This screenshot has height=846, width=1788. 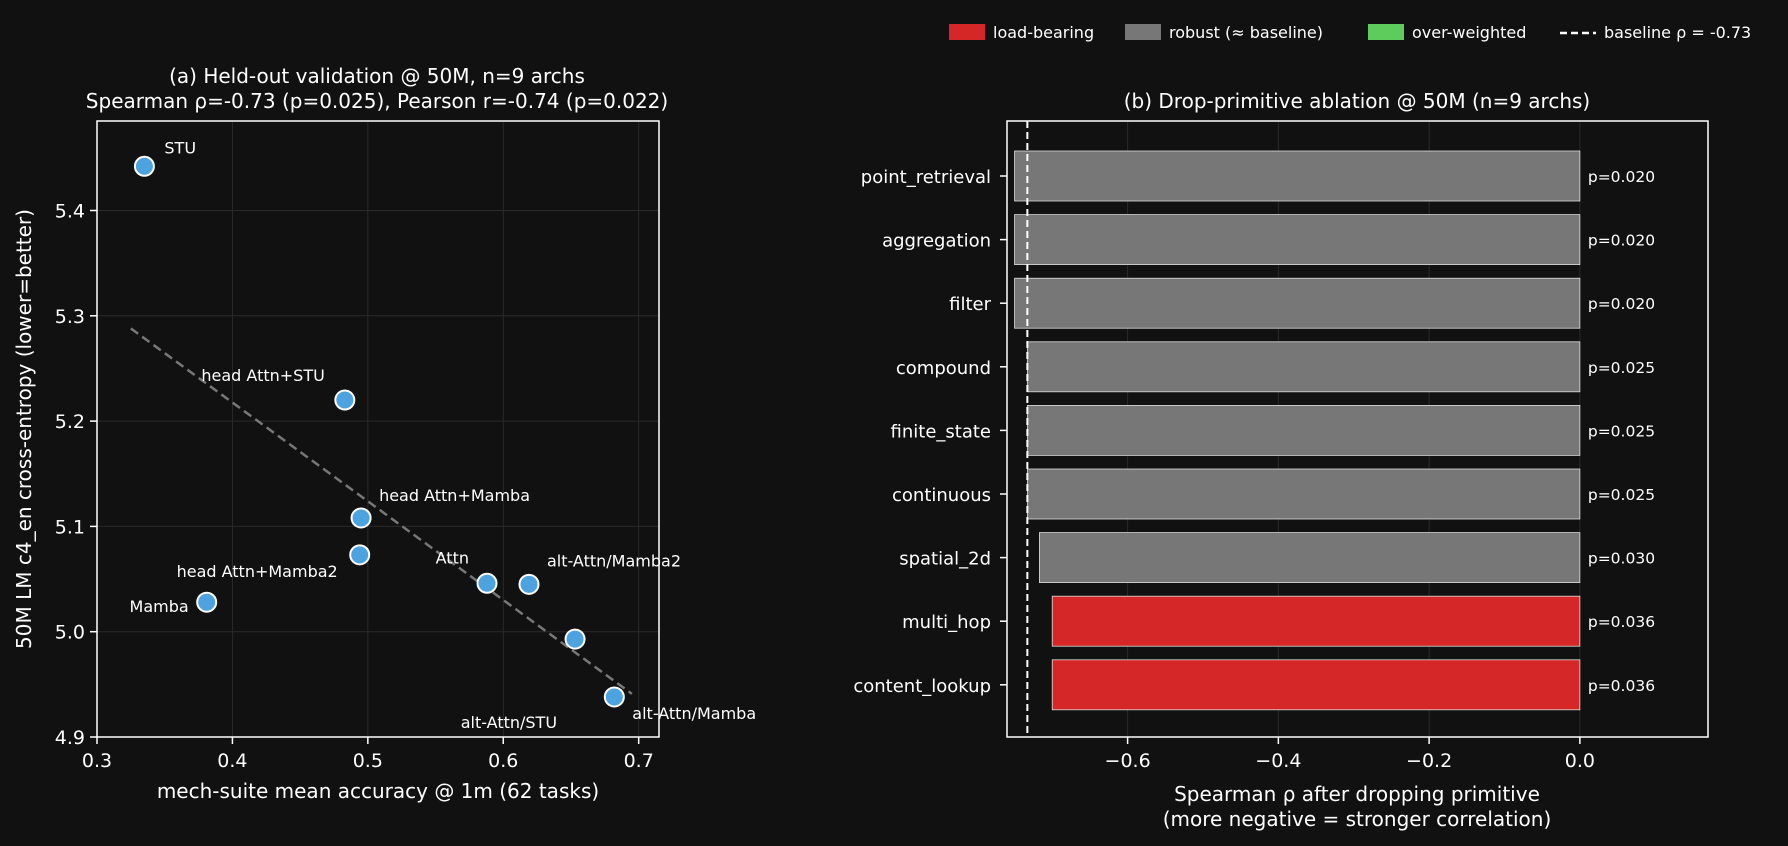 What do you see at coordinates (452, 557) in the screenshot?
I see `scatter-point-label: Attn` at bounding box center [452, 557].